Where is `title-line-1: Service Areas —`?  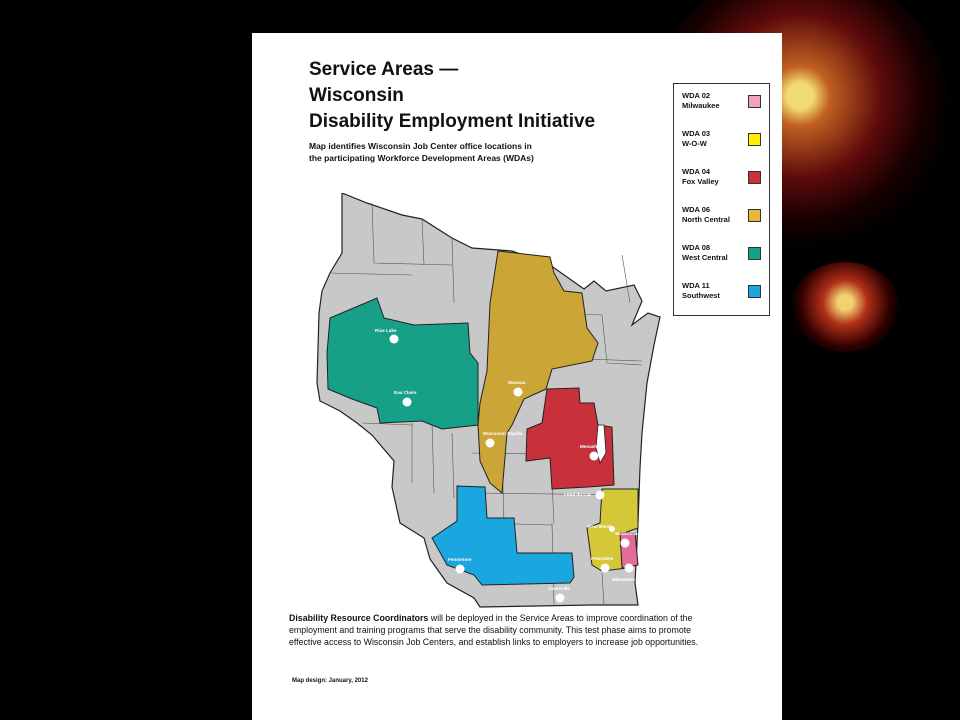 title-line-1: Service Areas — is located at coordinates (384, 69).